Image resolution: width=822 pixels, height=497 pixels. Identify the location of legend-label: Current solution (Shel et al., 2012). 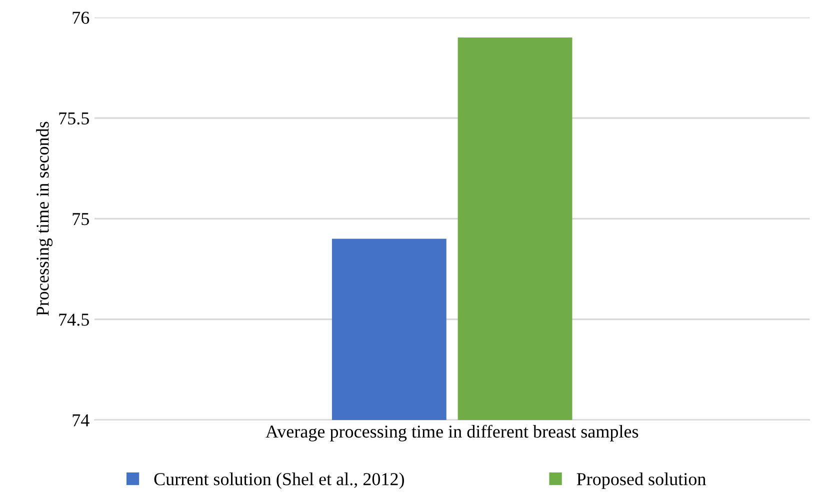
(279, 480).